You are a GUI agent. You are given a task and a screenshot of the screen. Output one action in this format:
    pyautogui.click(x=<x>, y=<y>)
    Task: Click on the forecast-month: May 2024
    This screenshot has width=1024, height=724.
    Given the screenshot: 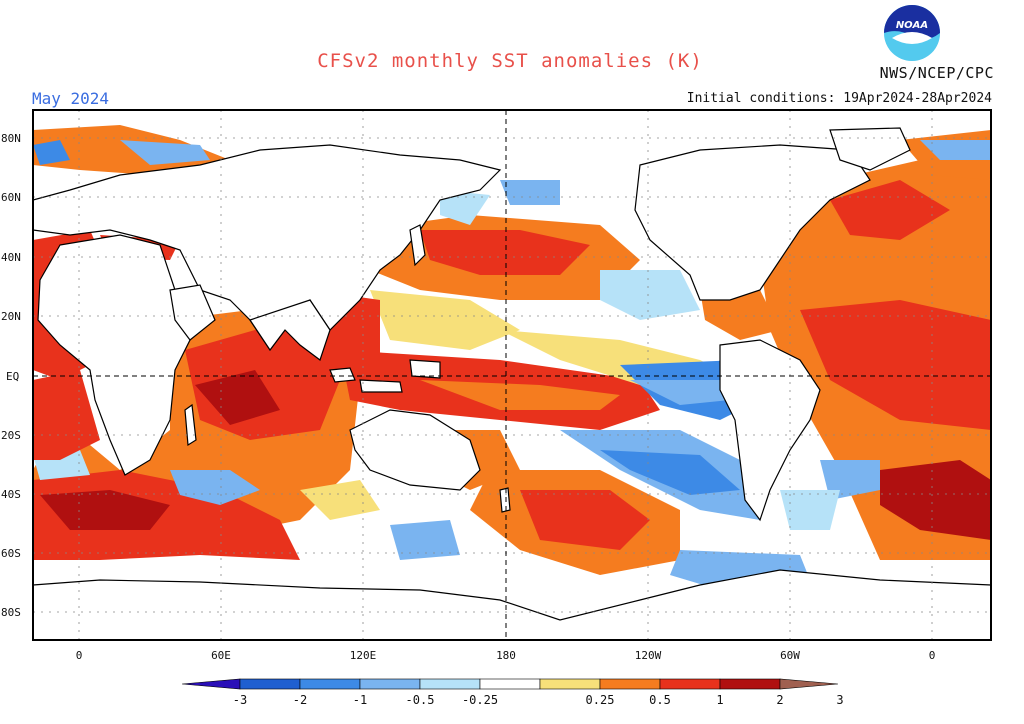 What is the action you would take?
    pyautogui.click(x=71, y=98)
    